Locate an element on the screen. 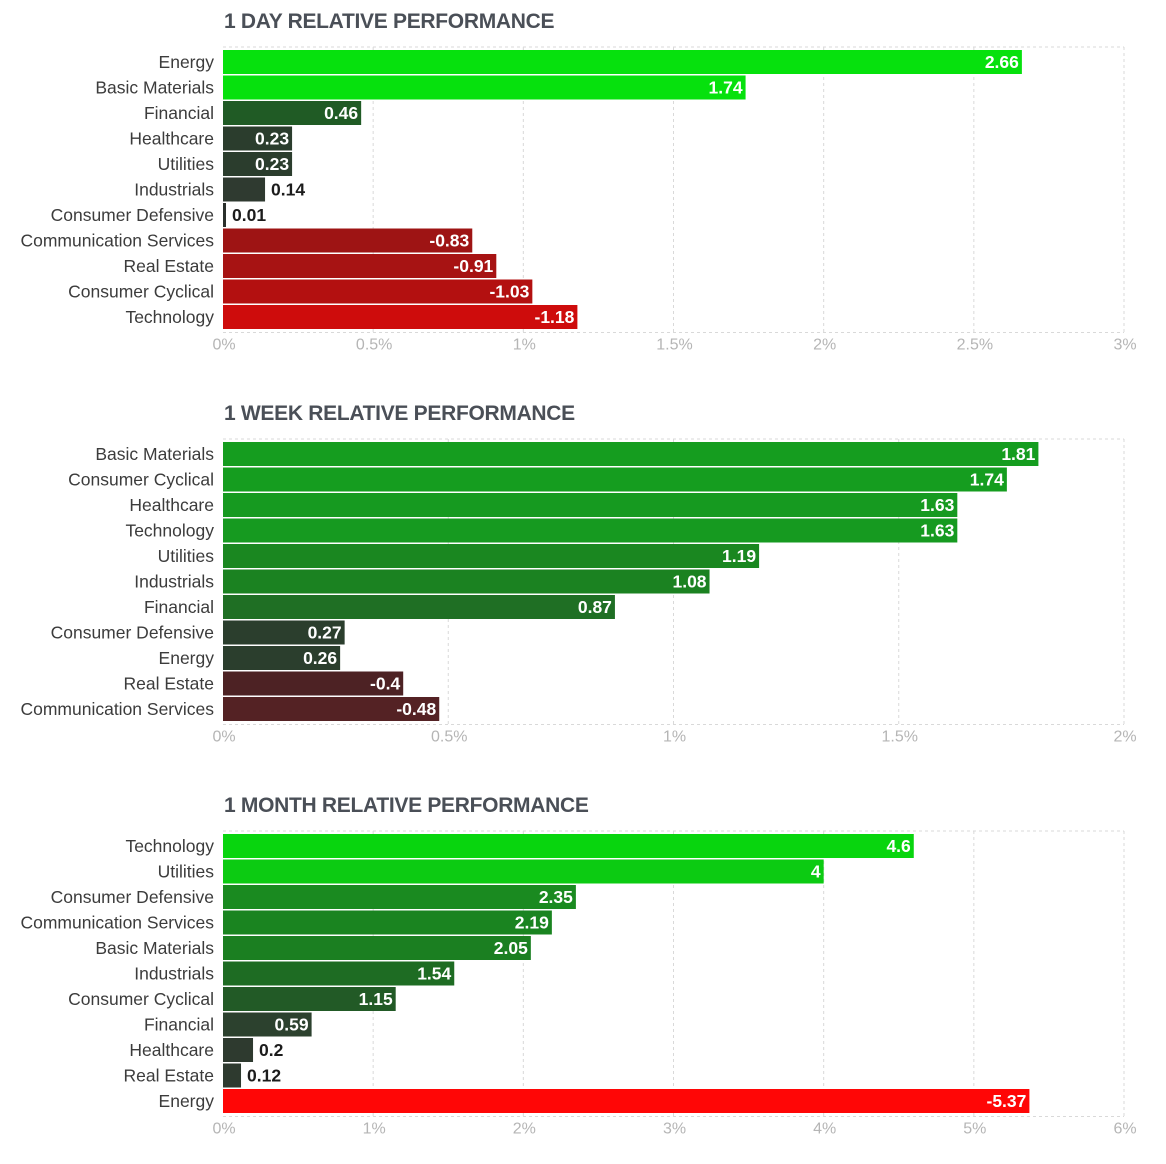  value-label: -0.83 is located at coordinates (449, 241).